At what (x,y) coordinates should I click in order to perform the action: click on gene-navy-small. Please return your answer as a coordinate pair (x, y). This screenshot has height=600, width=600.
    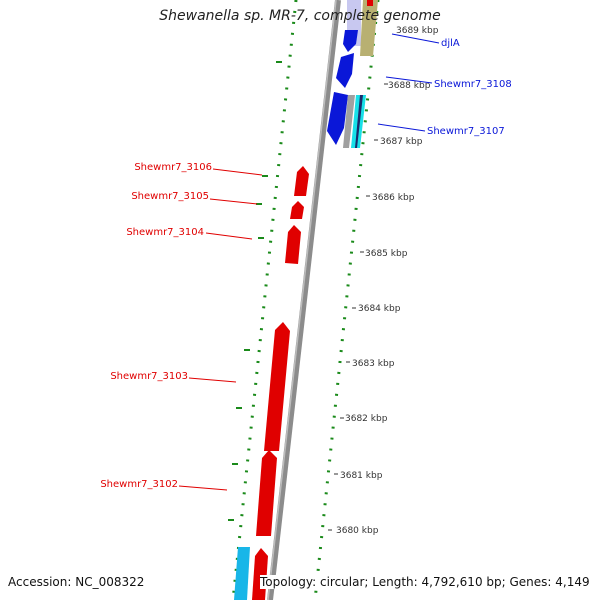
    Looking at the image, I should click on (359, 121).